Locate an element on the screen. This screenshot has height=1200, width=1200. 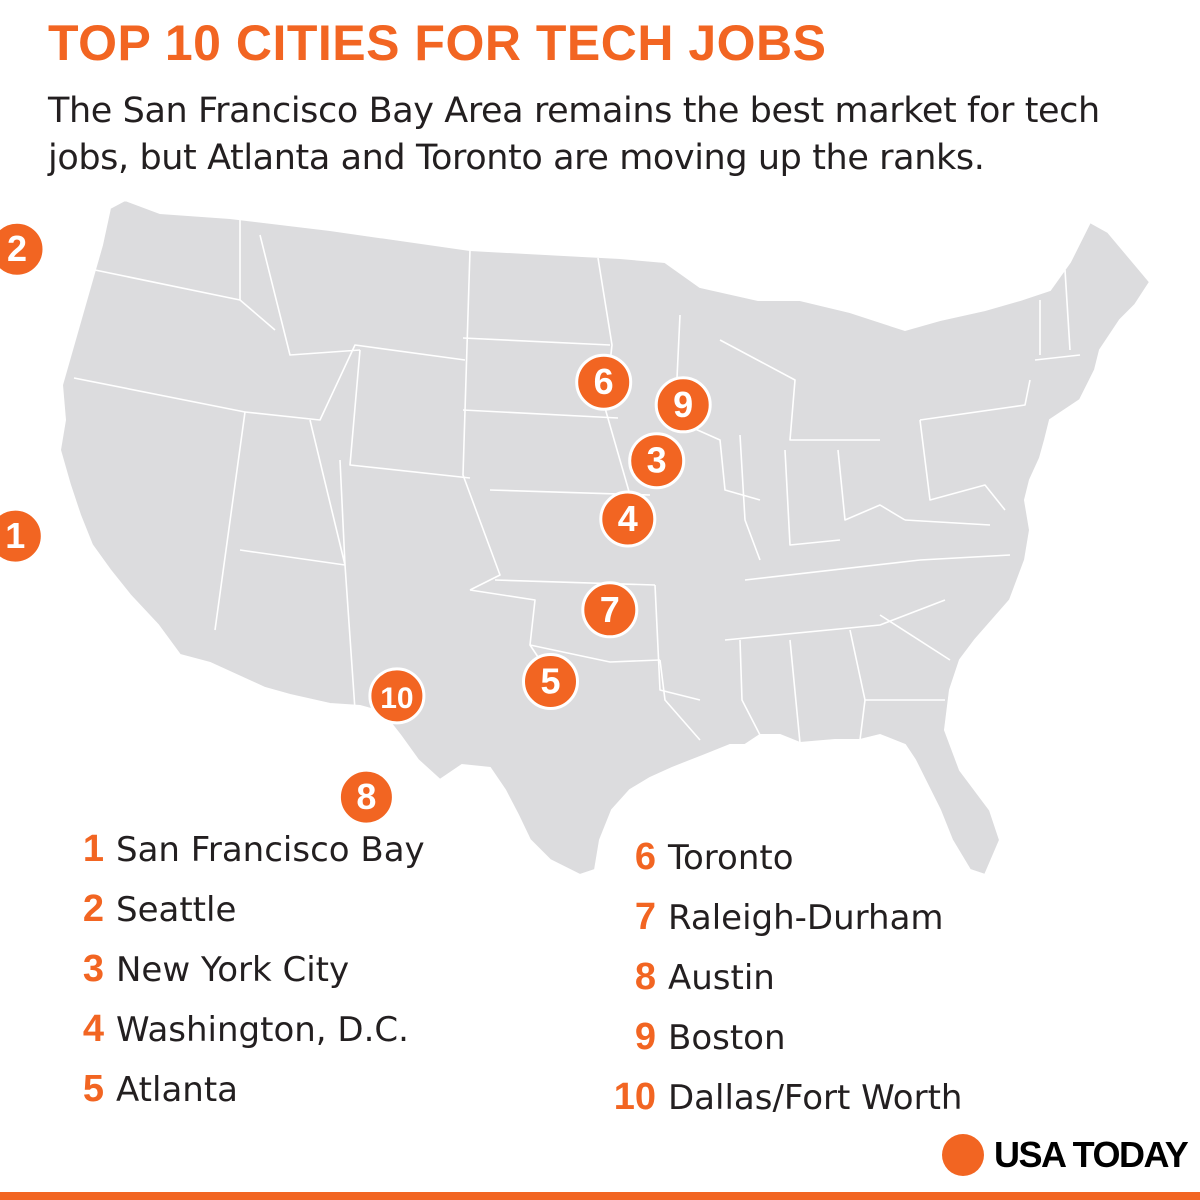
legend-rank: 9 is located at coordinates (645, 1037).